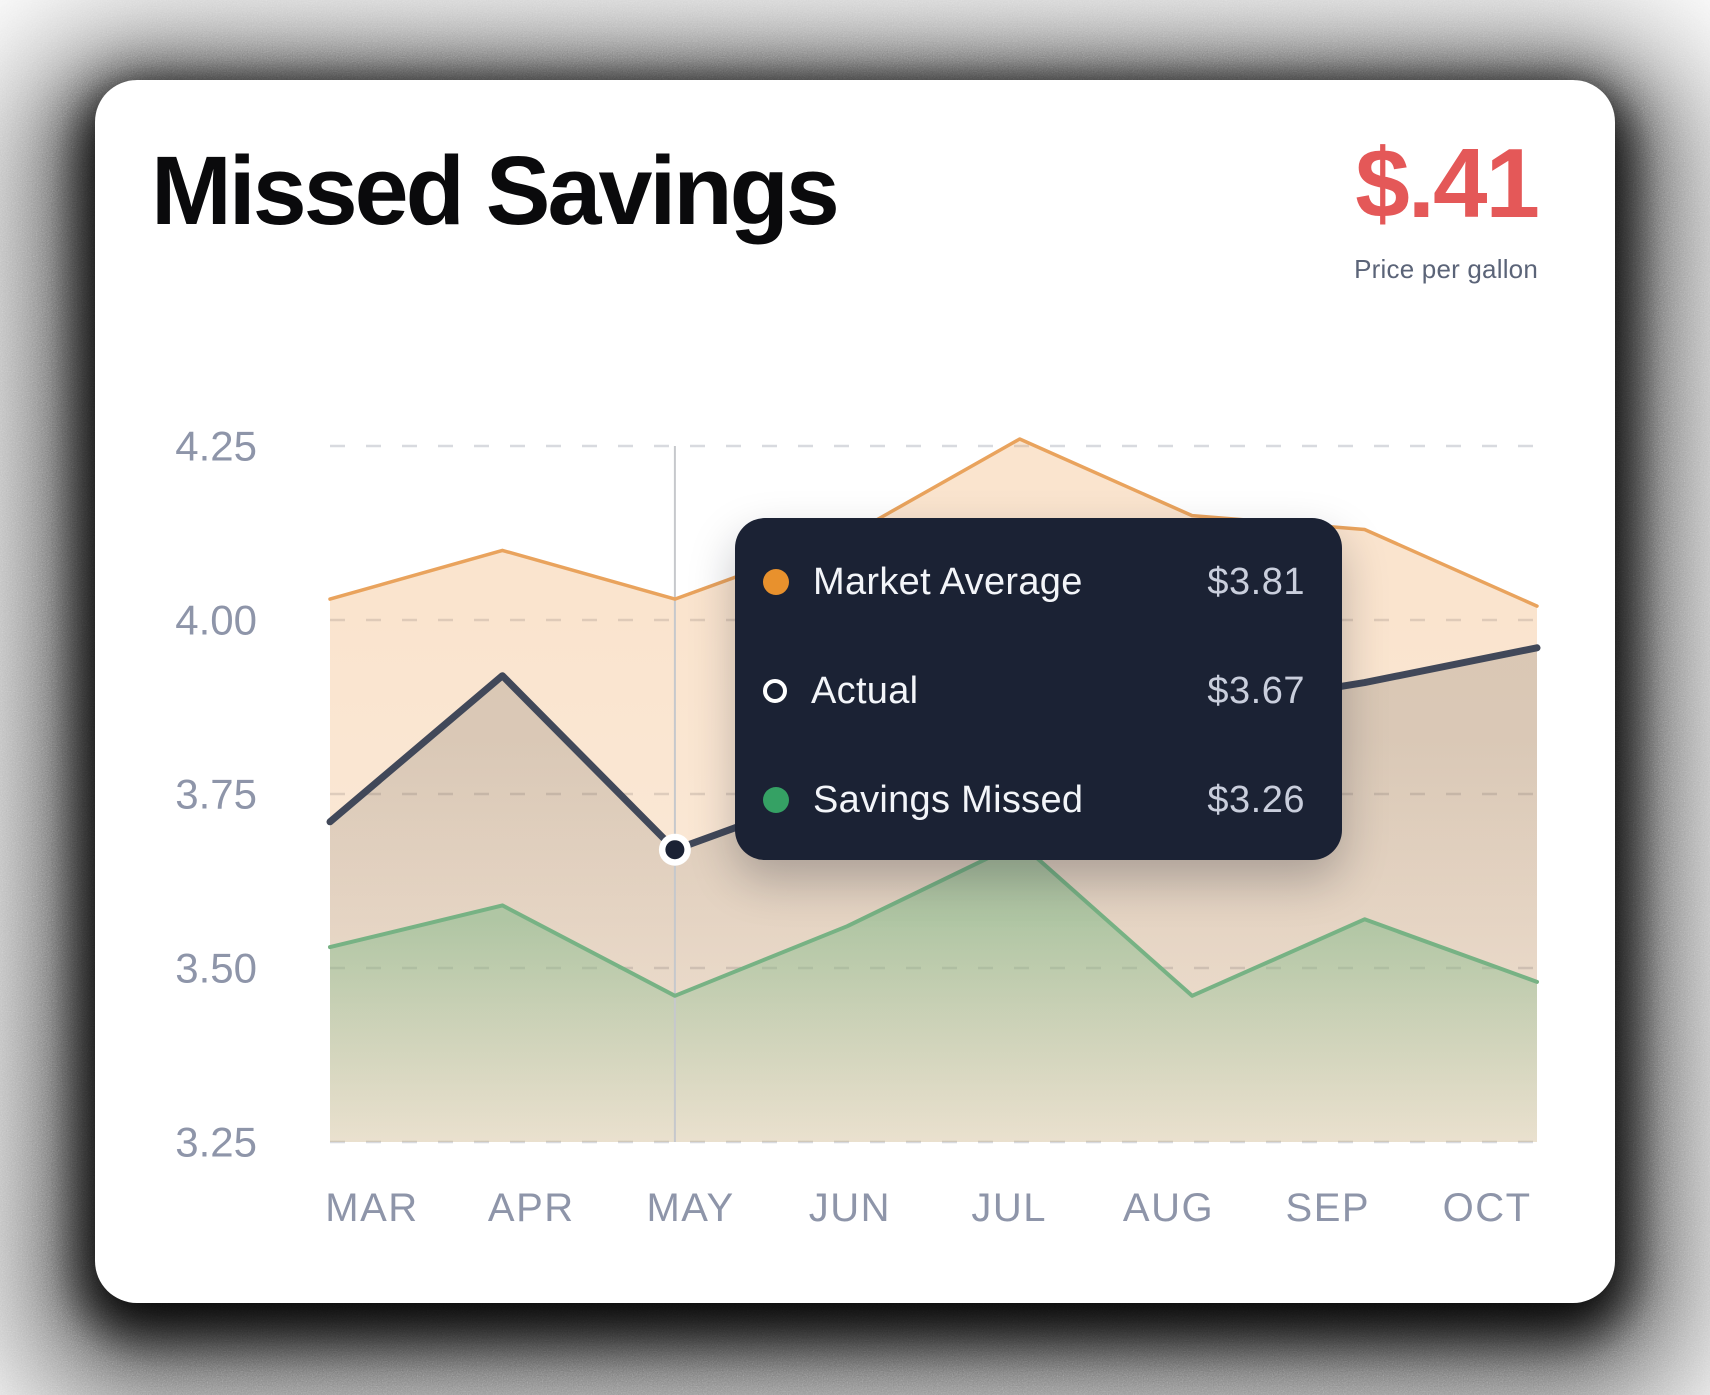  I want to click on x-axis-tick: SEP, so click(1328, 1208).